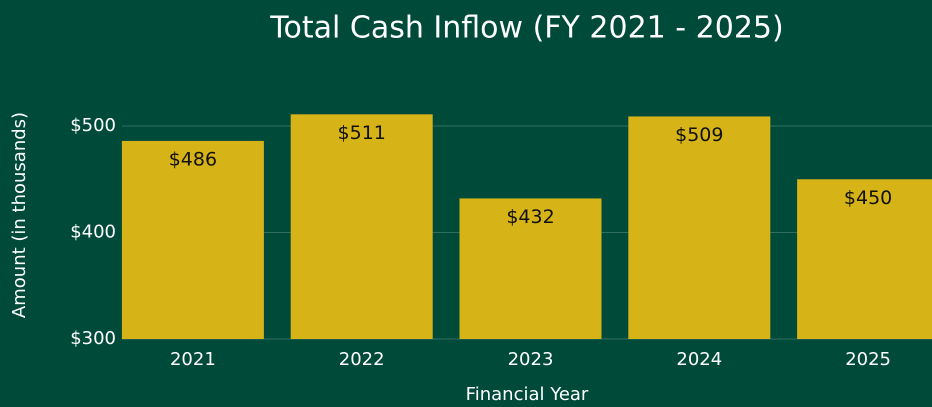 The height and width of the screenshot is (407, 932). What do you see at coordinates (93, 125) in the screenshot?
I see `y-tick-label: $500` at bounding box center [93, 125].